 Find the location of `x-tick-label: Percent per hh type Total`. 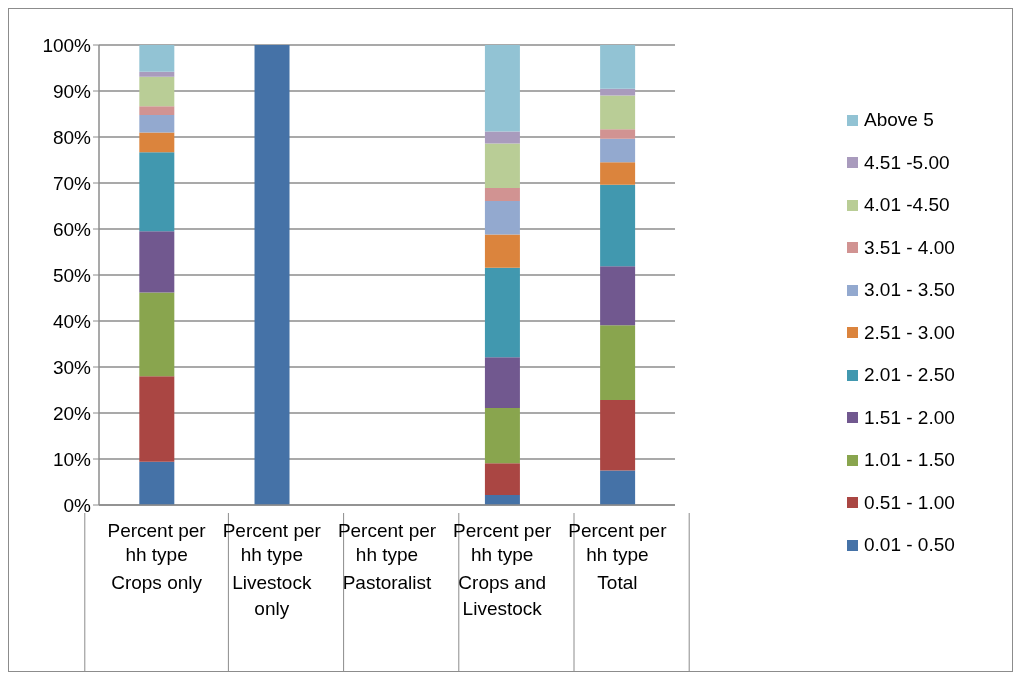

x-tick-label: Percent per hh type Total is located at coordinates (618, 556).